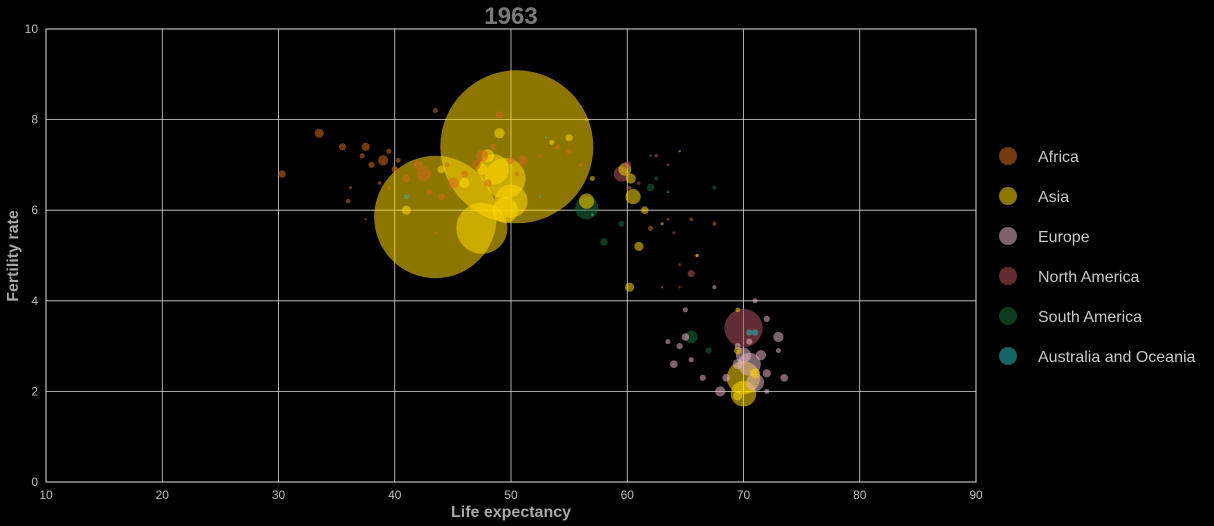 Image resolution: width=1214 pixels, height=526 pixels. I want to click on chart-title: 1963, so click(510, 16).